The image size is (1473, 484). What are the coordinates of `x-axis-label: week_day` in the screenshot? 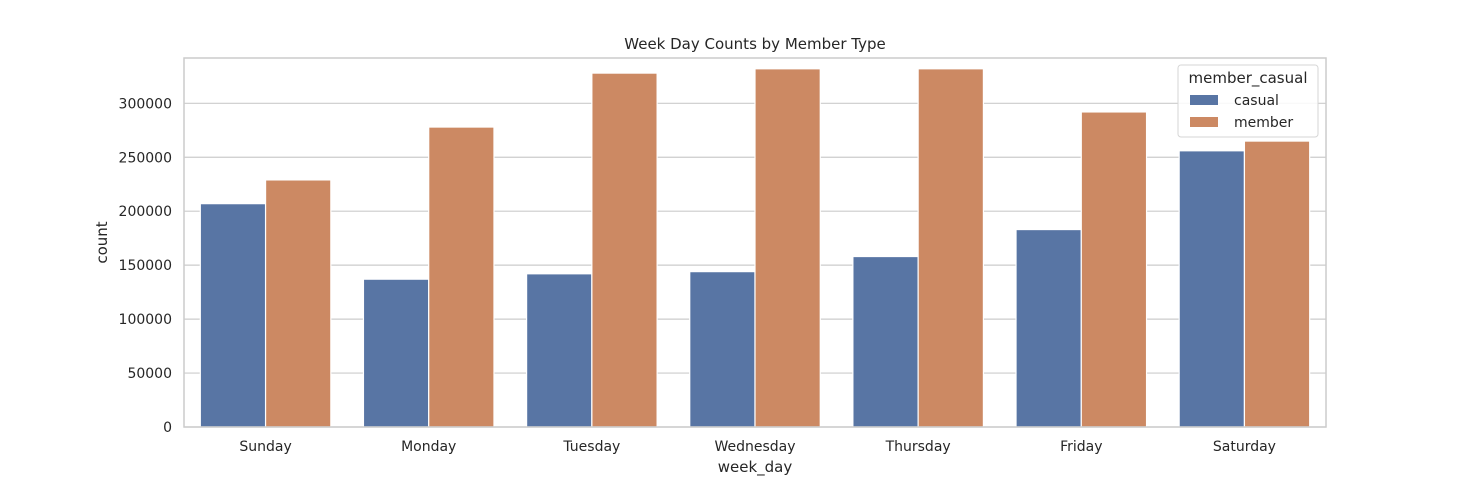 It's located at (755, 467).